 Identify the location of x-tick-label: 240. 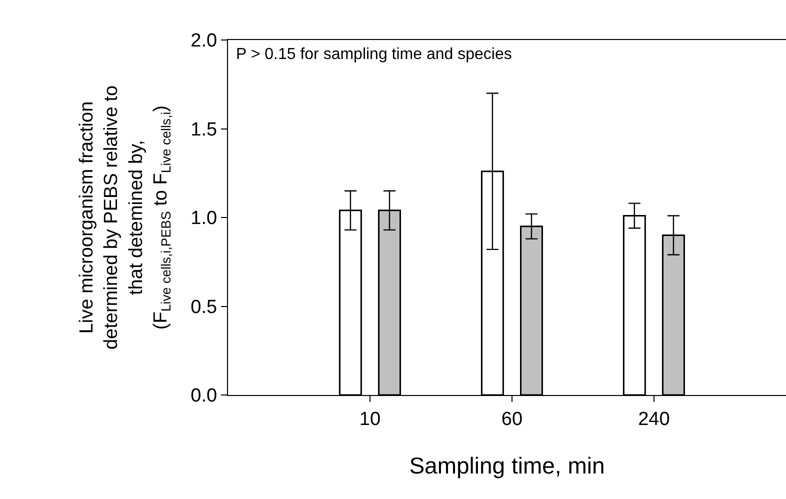
(654, 419).